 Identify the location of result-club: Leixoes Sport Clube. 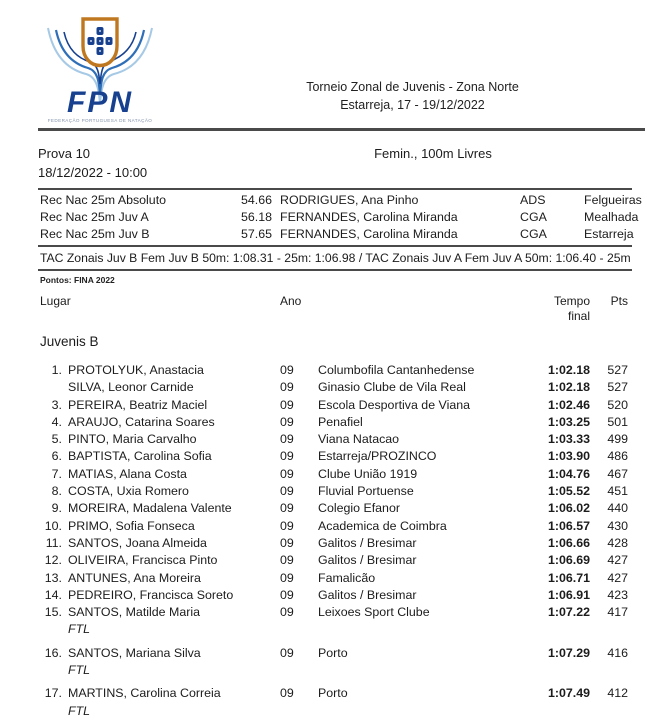
(374, 612).